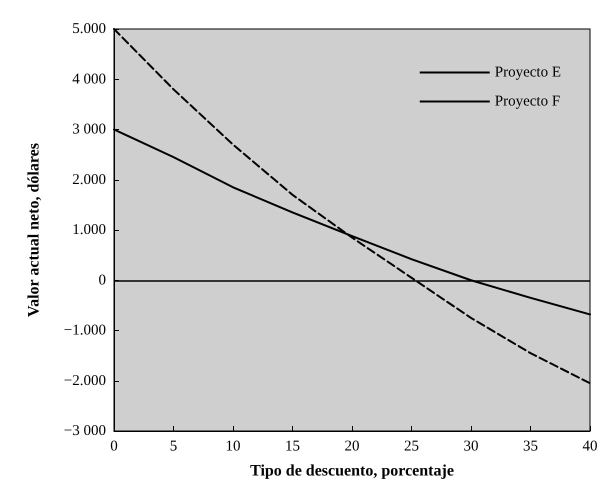 This screenshot has width=606, height=491. What do you see at coordinates (102, 280) in the screenshot?
I see `y-tick-label: 0` at bounding box center [102, 280].